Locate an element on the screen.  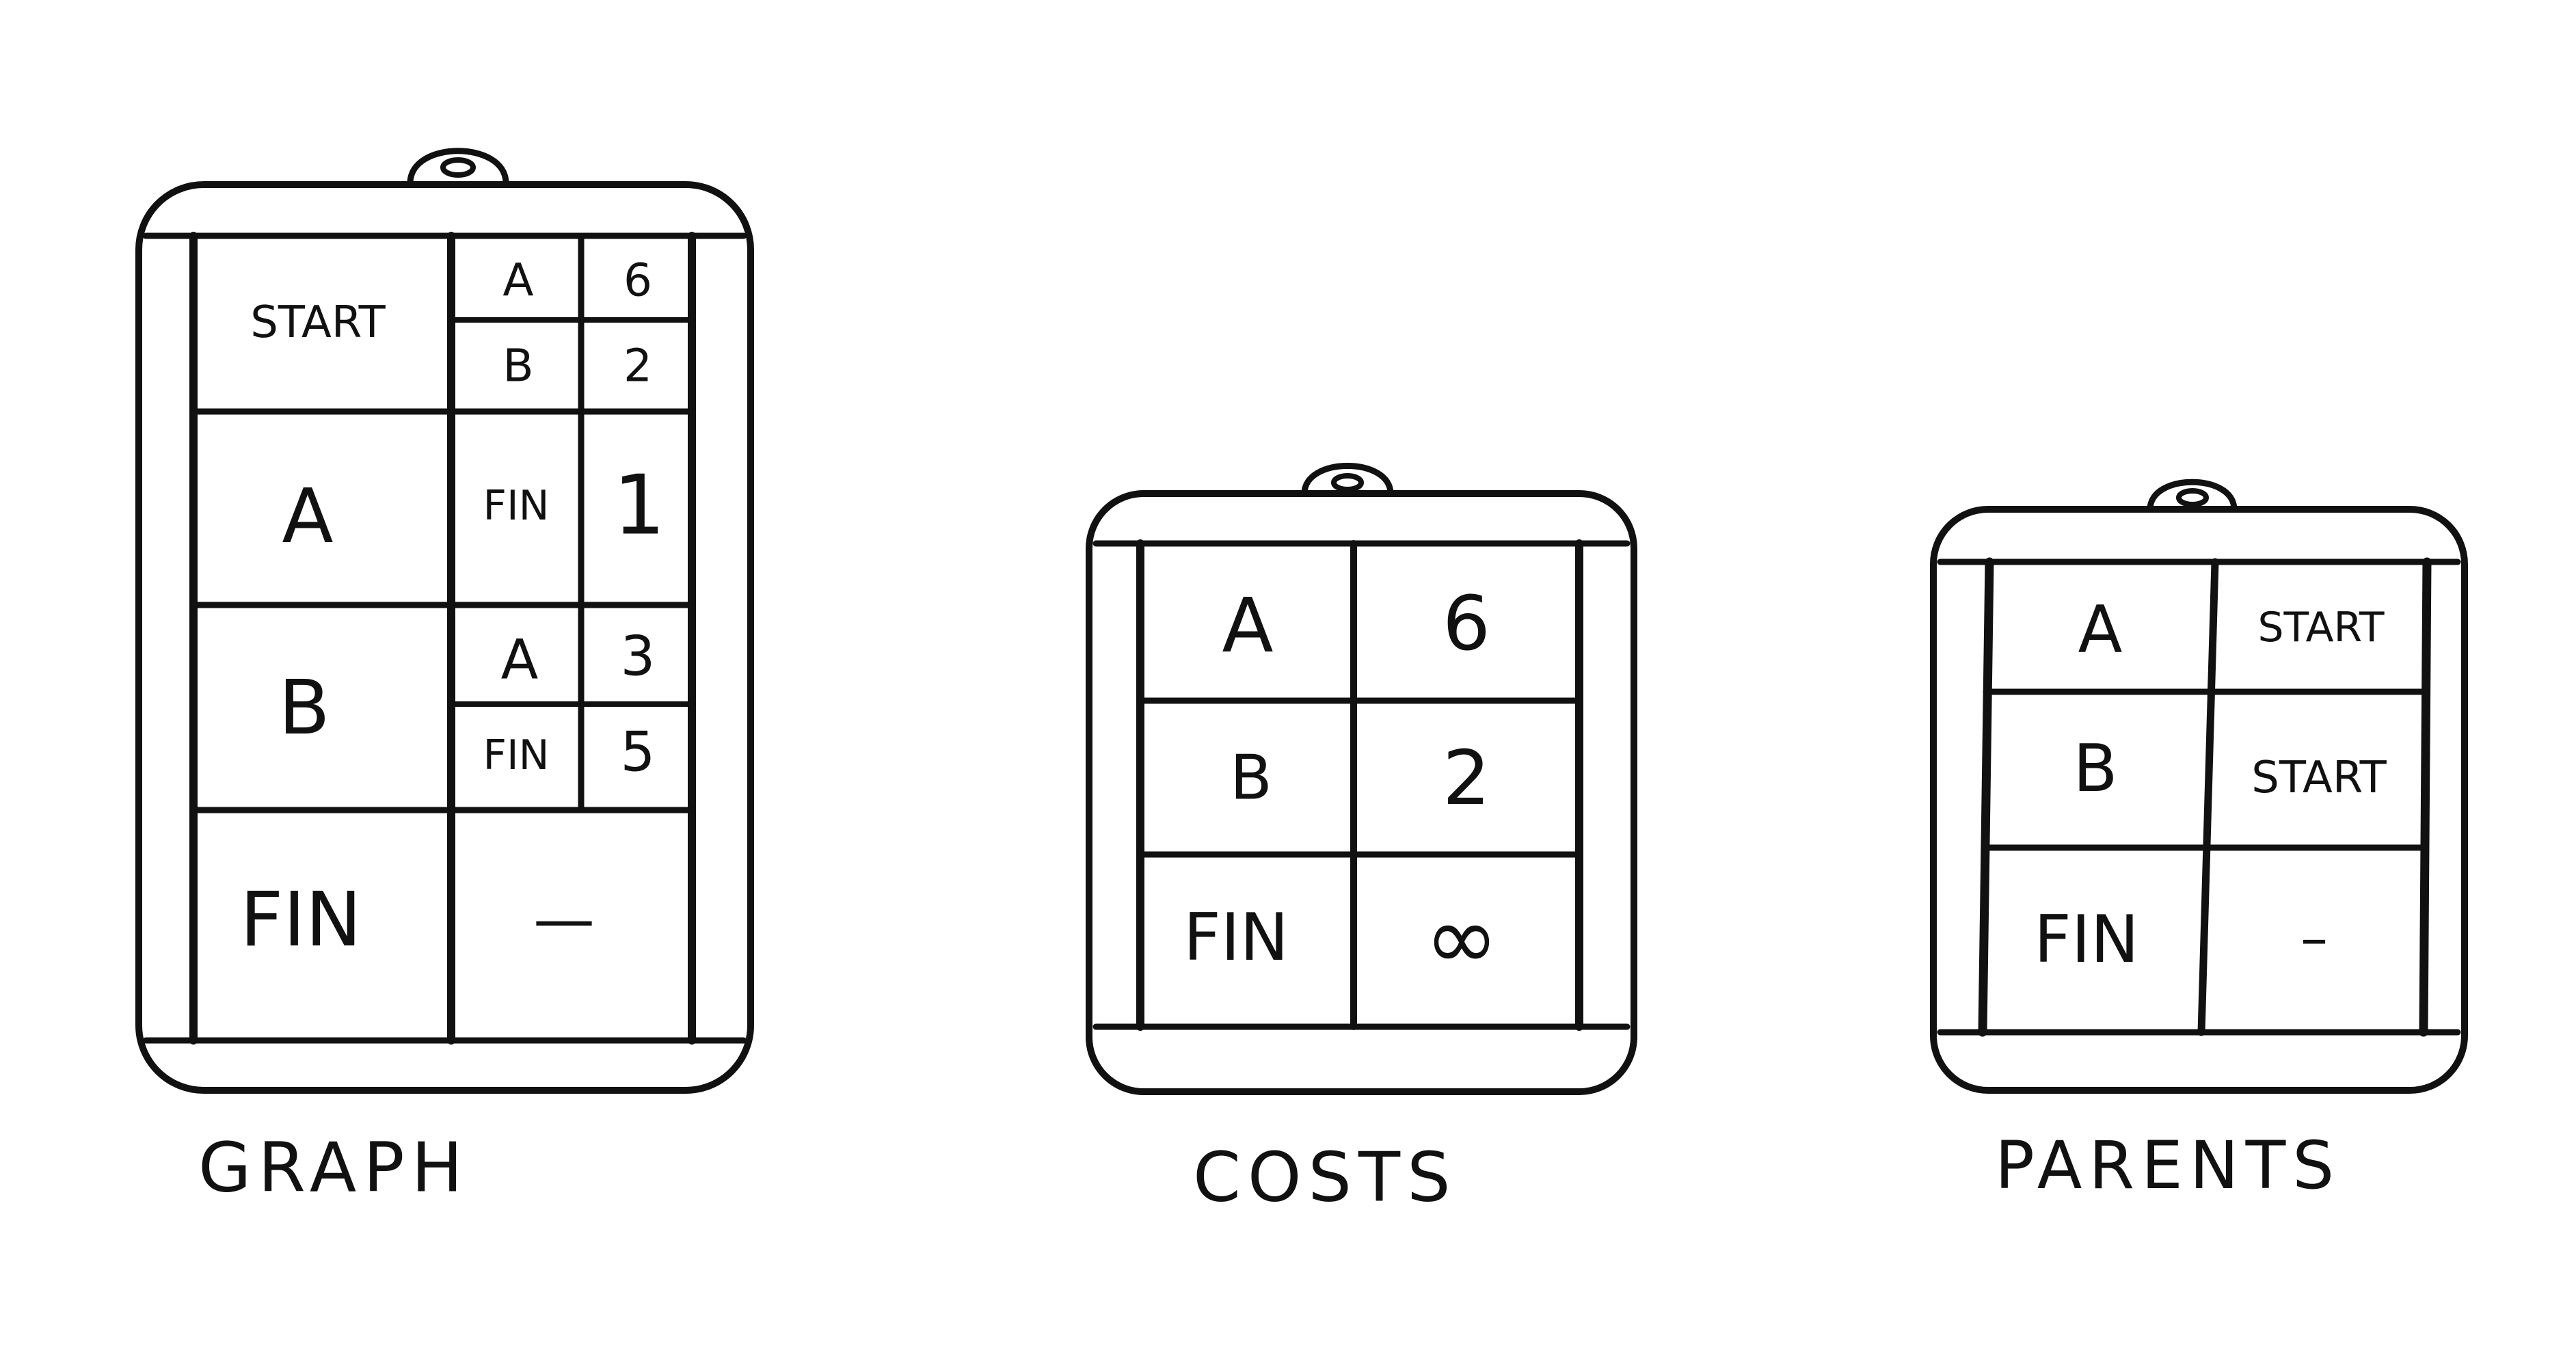
costs-table: A 6 B 2 FIN ∞ is located at coordinates (1361, 779).